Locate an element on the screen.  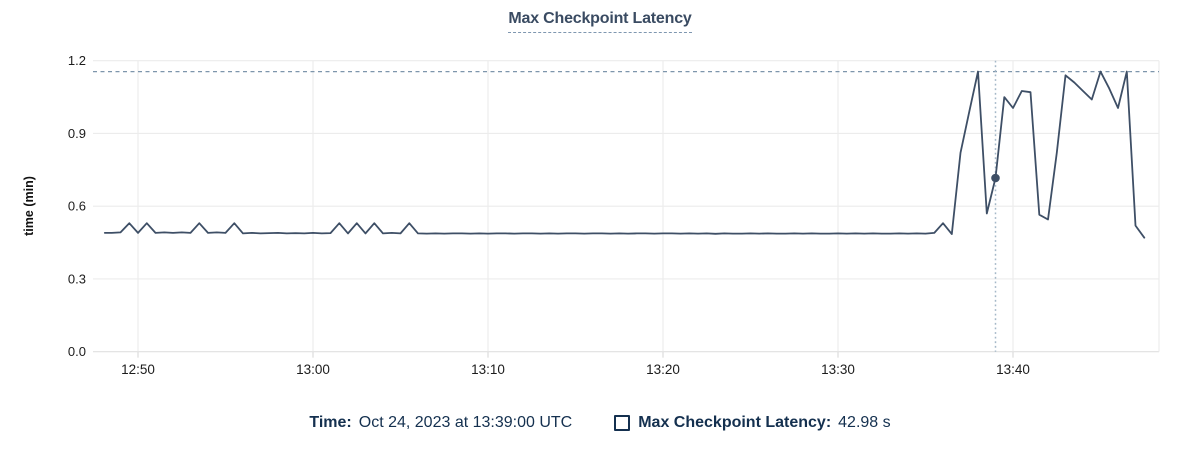
x-tick-label: 13:10 is located at coordinates (488, 369).